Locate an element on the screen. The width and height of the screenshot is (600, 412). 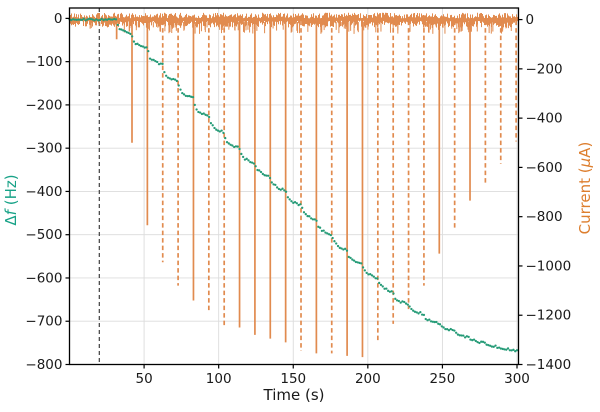
y-tick-label-right: −400 is located at coordinates (544, 119).